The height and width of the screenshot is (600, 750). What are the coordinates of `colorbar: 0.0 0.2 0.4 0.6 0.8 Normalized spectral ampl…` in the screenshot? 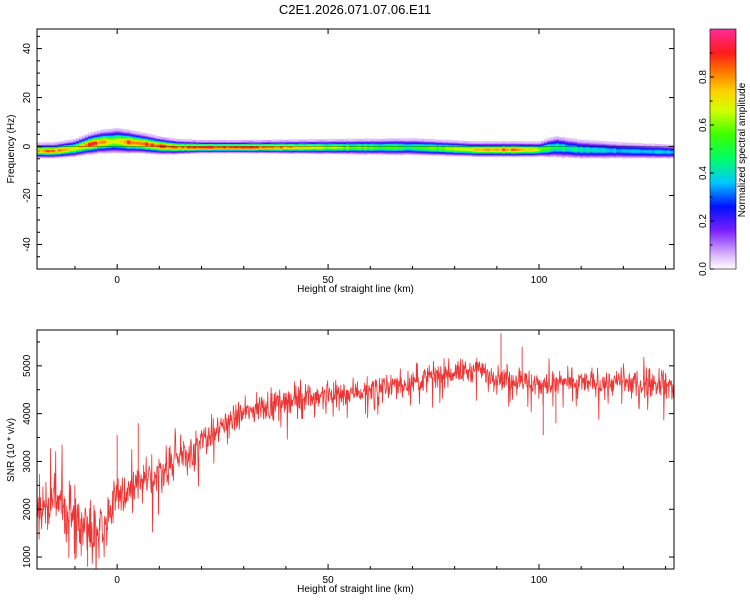 It's located at (723, 152).